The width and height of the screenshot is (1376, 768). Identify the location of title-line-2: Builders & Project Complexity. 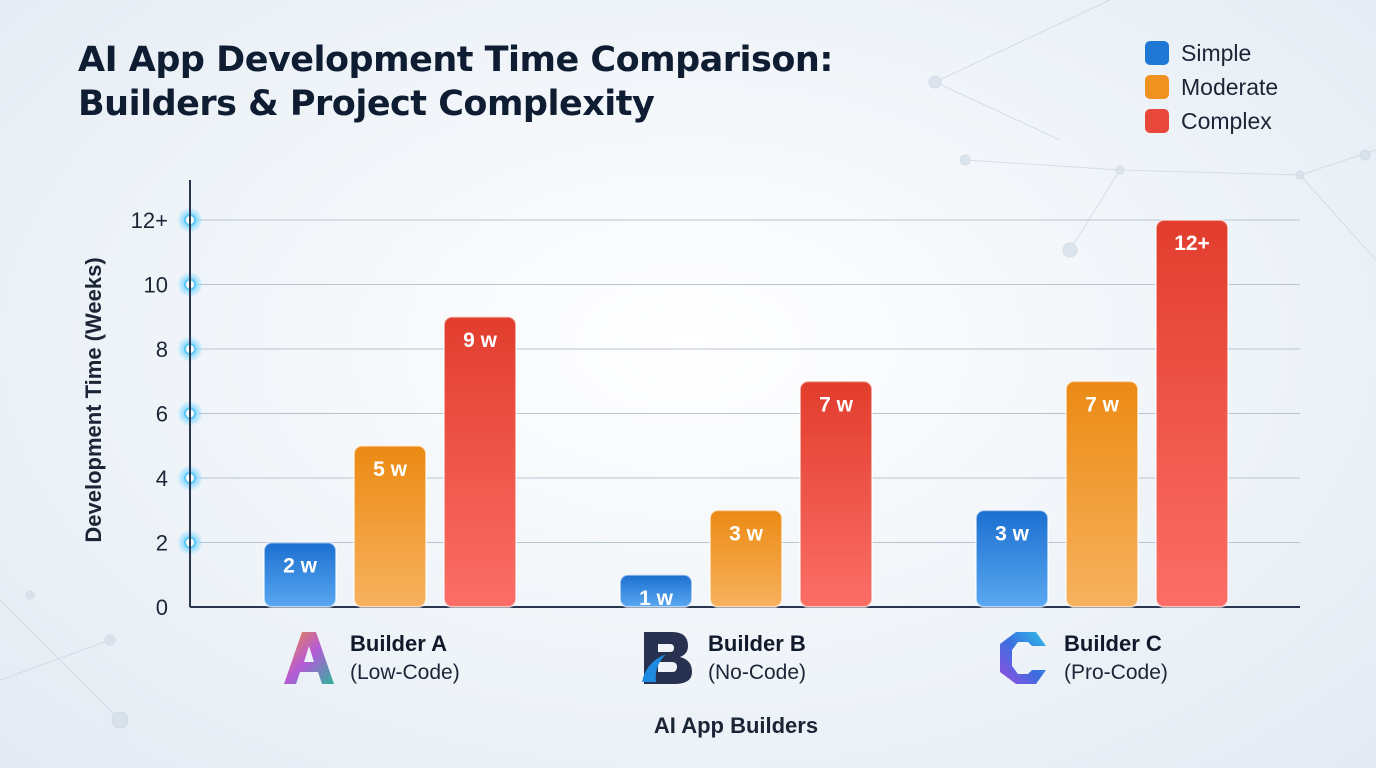
(366, 104).